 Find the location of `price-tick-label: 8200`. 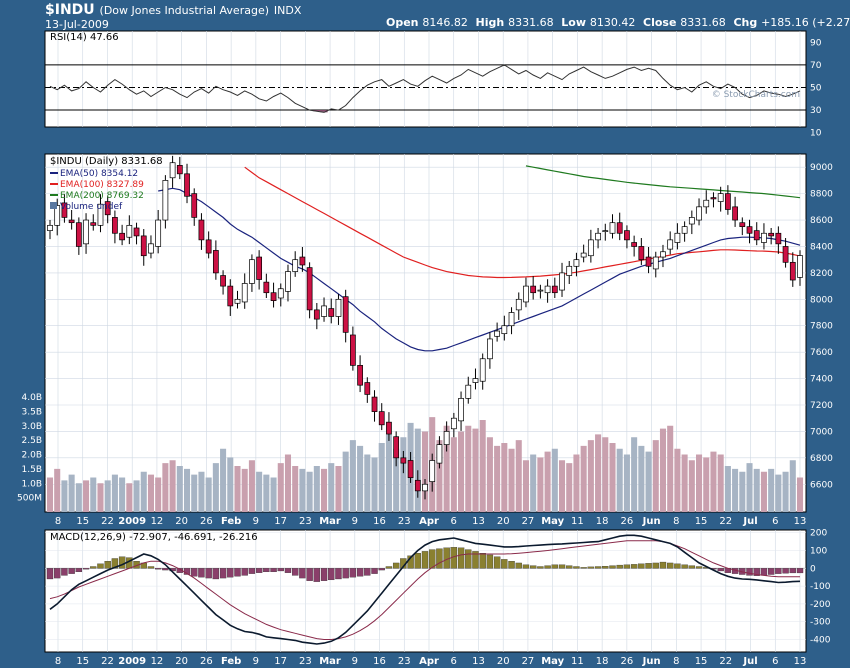

price-tick-label: 8200 is located at coordinates (821, 274).